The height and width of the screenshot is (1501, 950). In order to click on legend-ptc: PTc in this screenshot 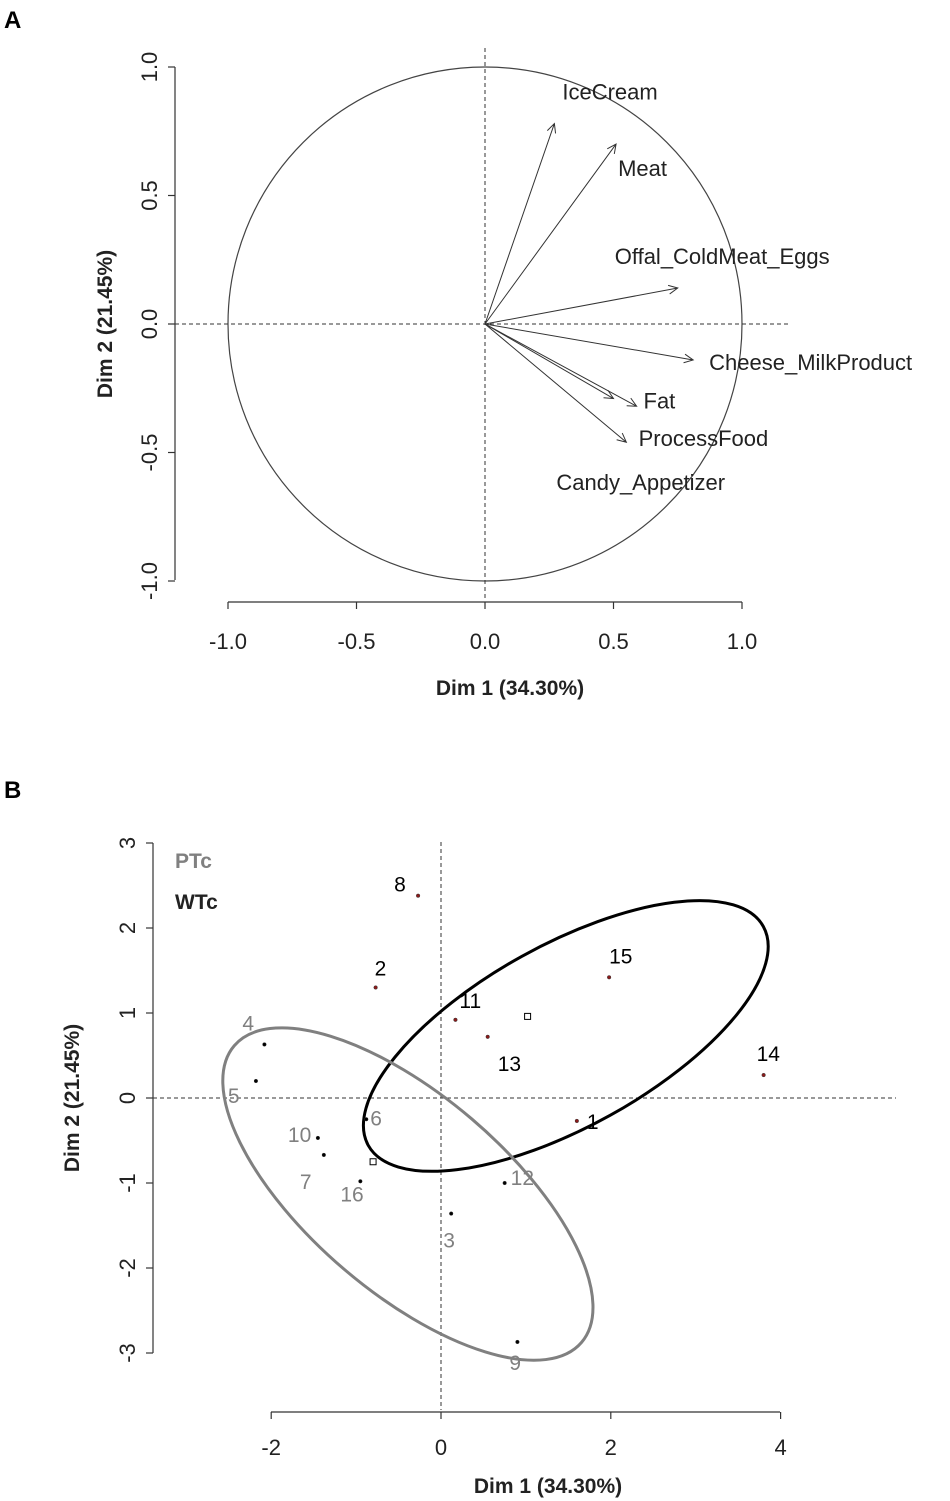, I will do `click(193, 861)`.